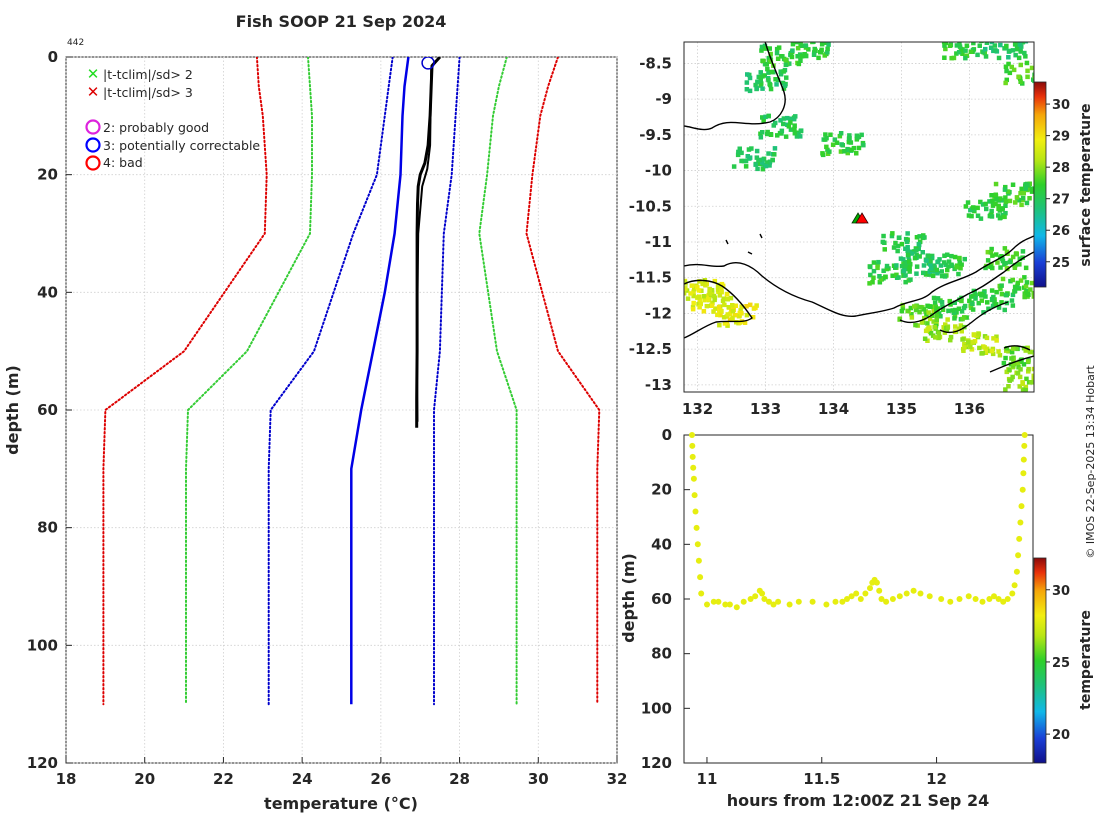 The width and height of the screenshot is (1100, 820). I want to click on track-points, so click(858, 521).